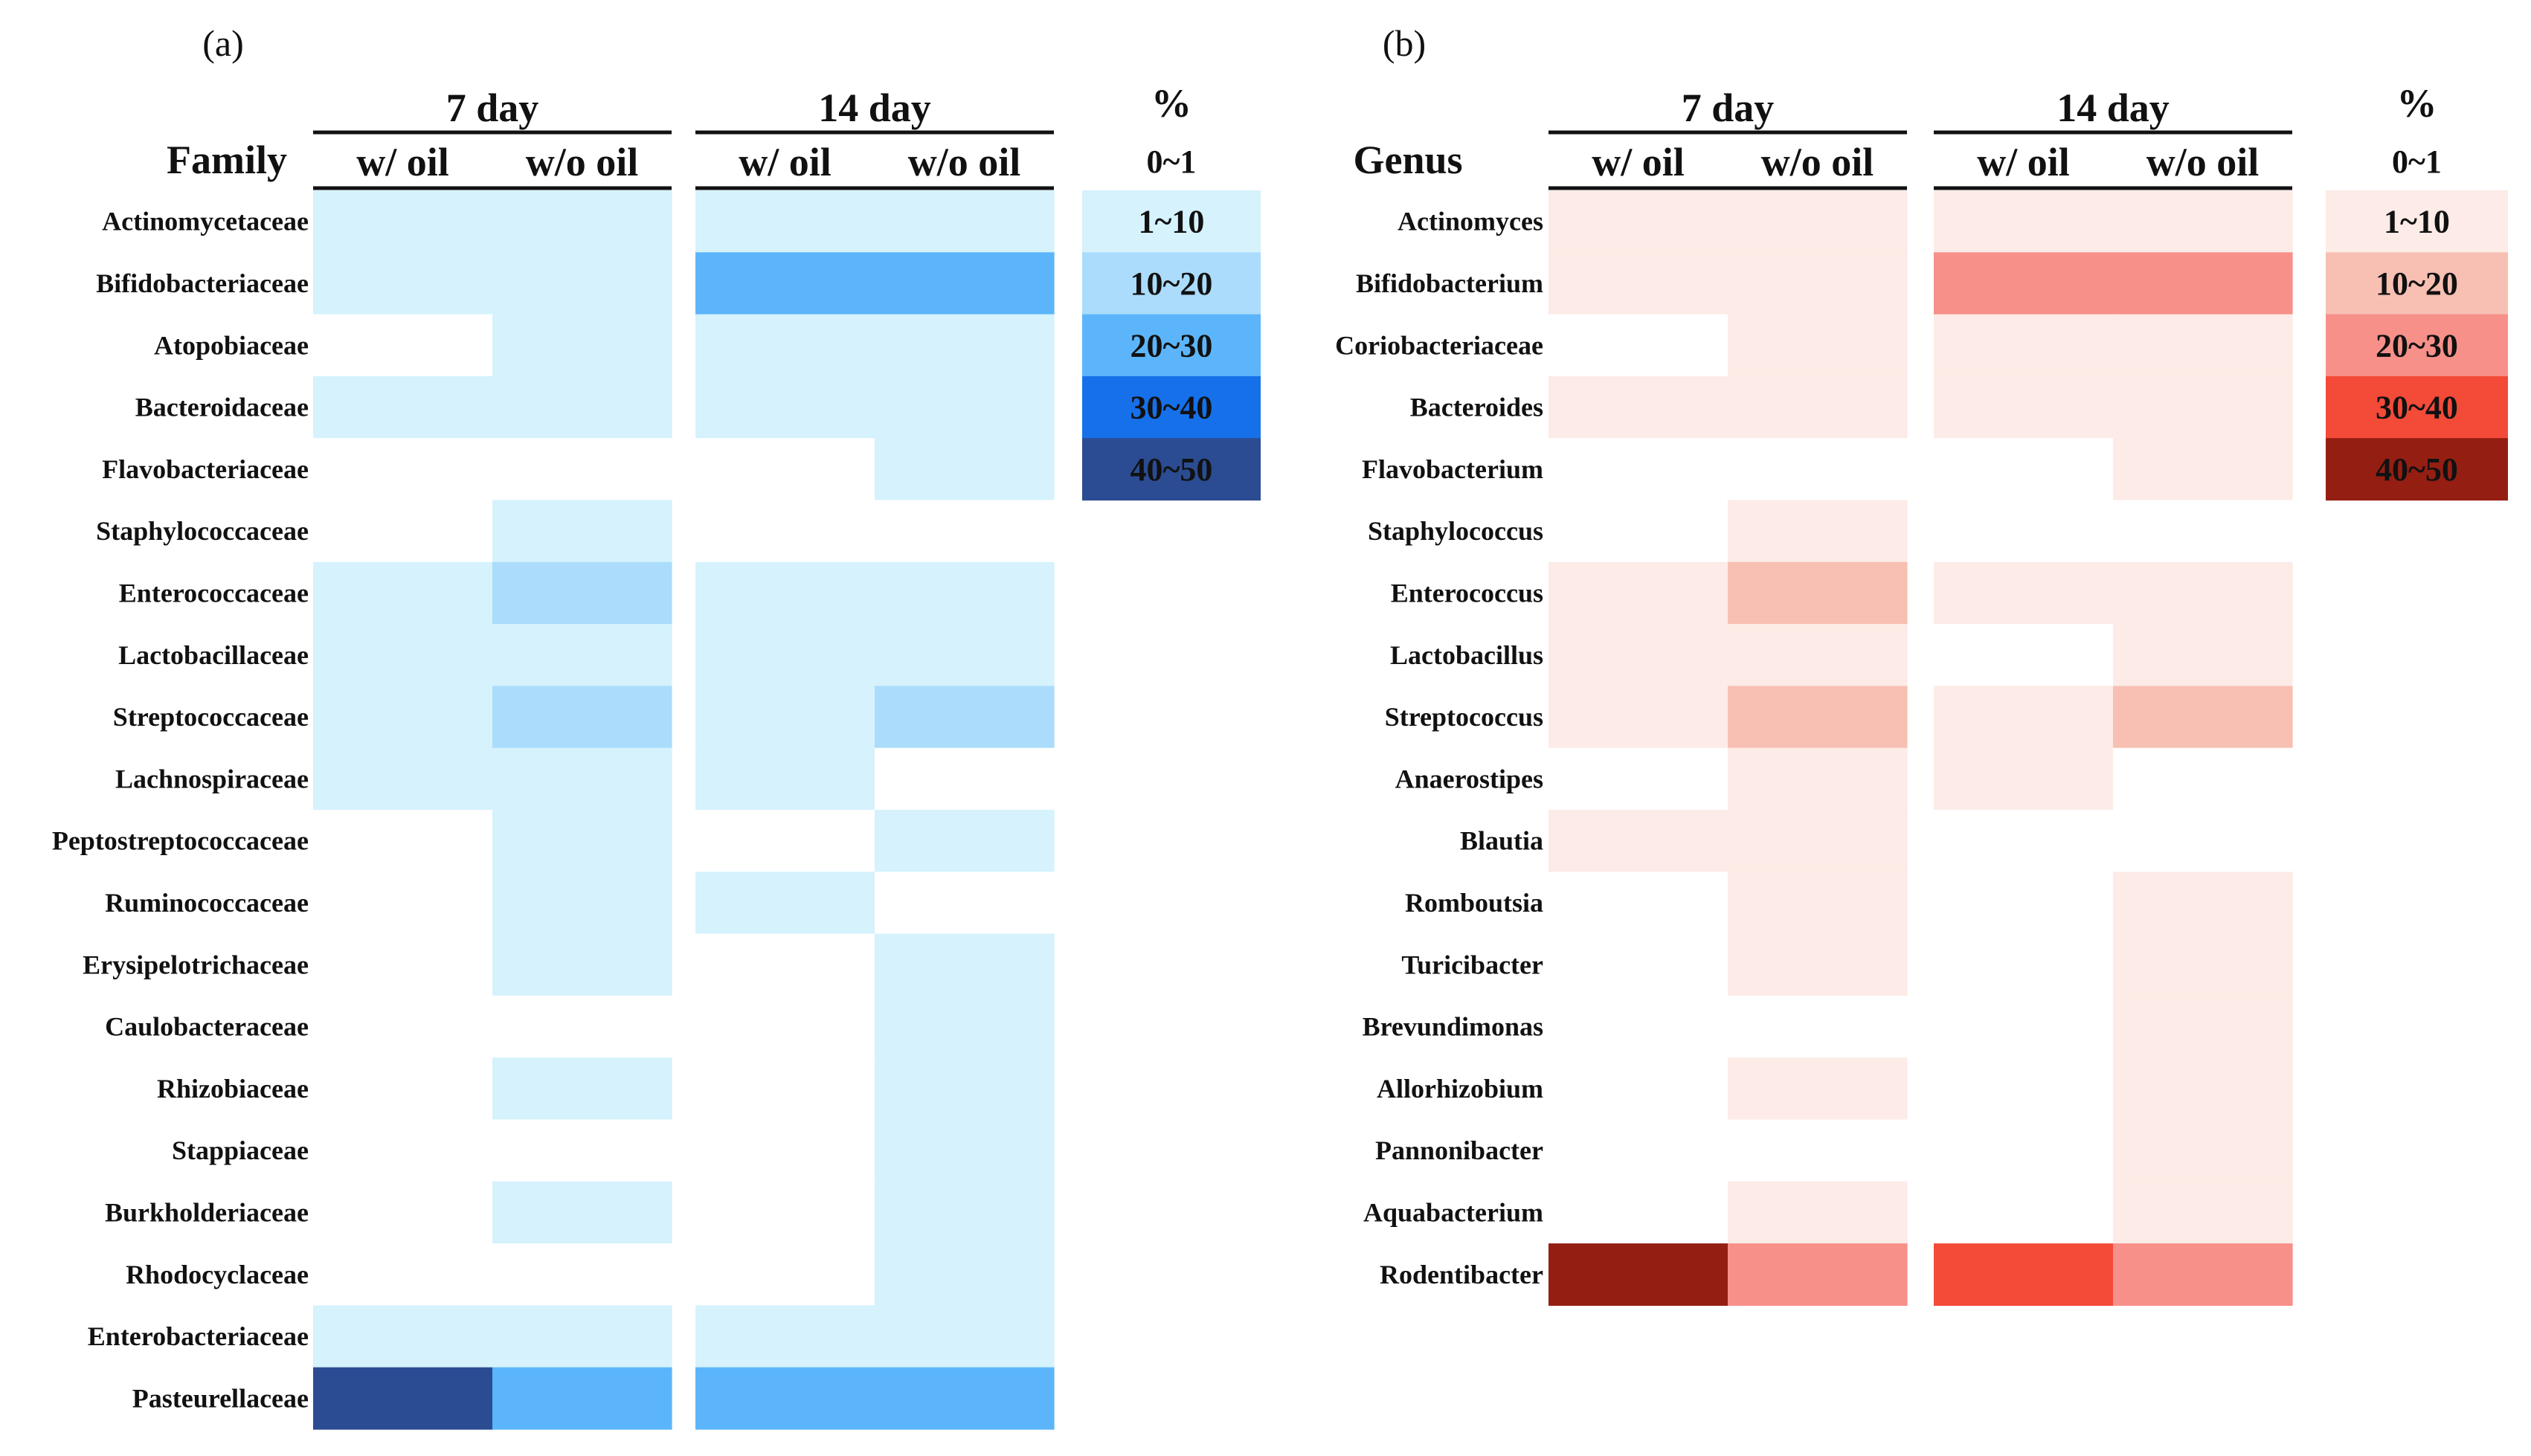 The width and height of the screenshot is (2531, 1456). Describe the element at coordinates (207, 1027) in the screenshot. I see `row-label: Caulobacteraceae` at that location.